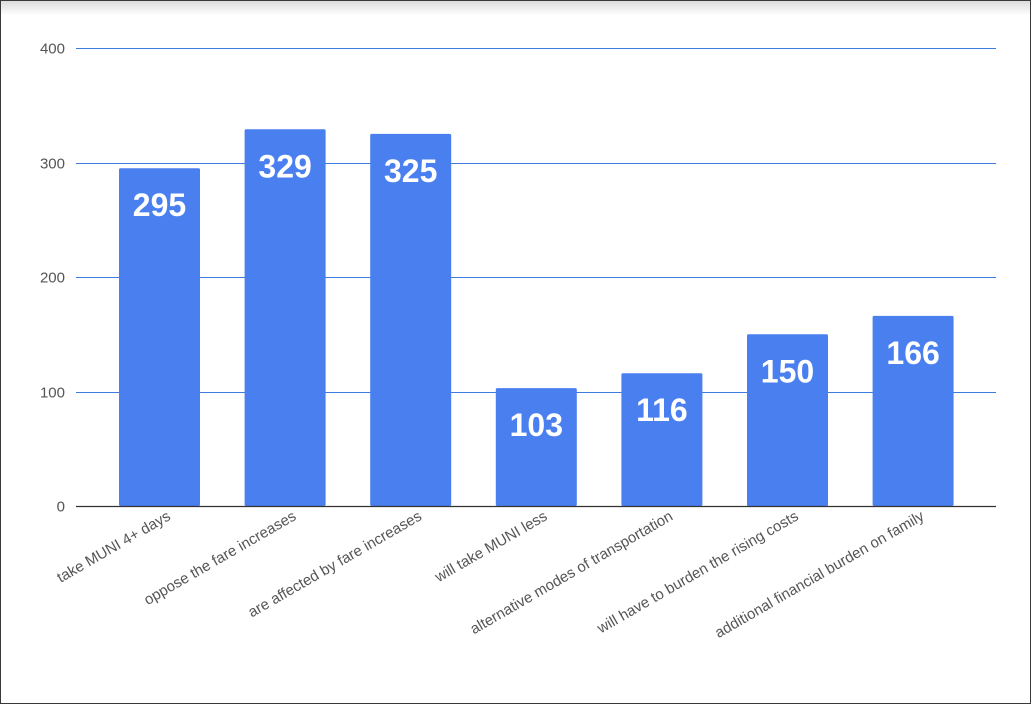 Image resolution: width=1031 pixels, height=704 pixels. What do you see at coordinates (284, 166) in the screenshot?
I see `data-label: 329` at bounding box center [284, 166].